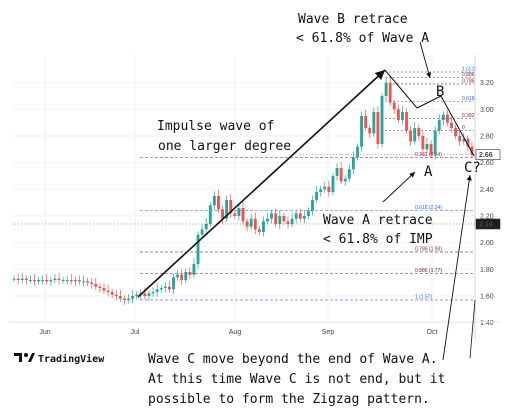 This screenshot has width=520, height=420. Describe the element at coordinates (18, 357) in the screenshot. I see `tradingview-logo-mark` at that location.